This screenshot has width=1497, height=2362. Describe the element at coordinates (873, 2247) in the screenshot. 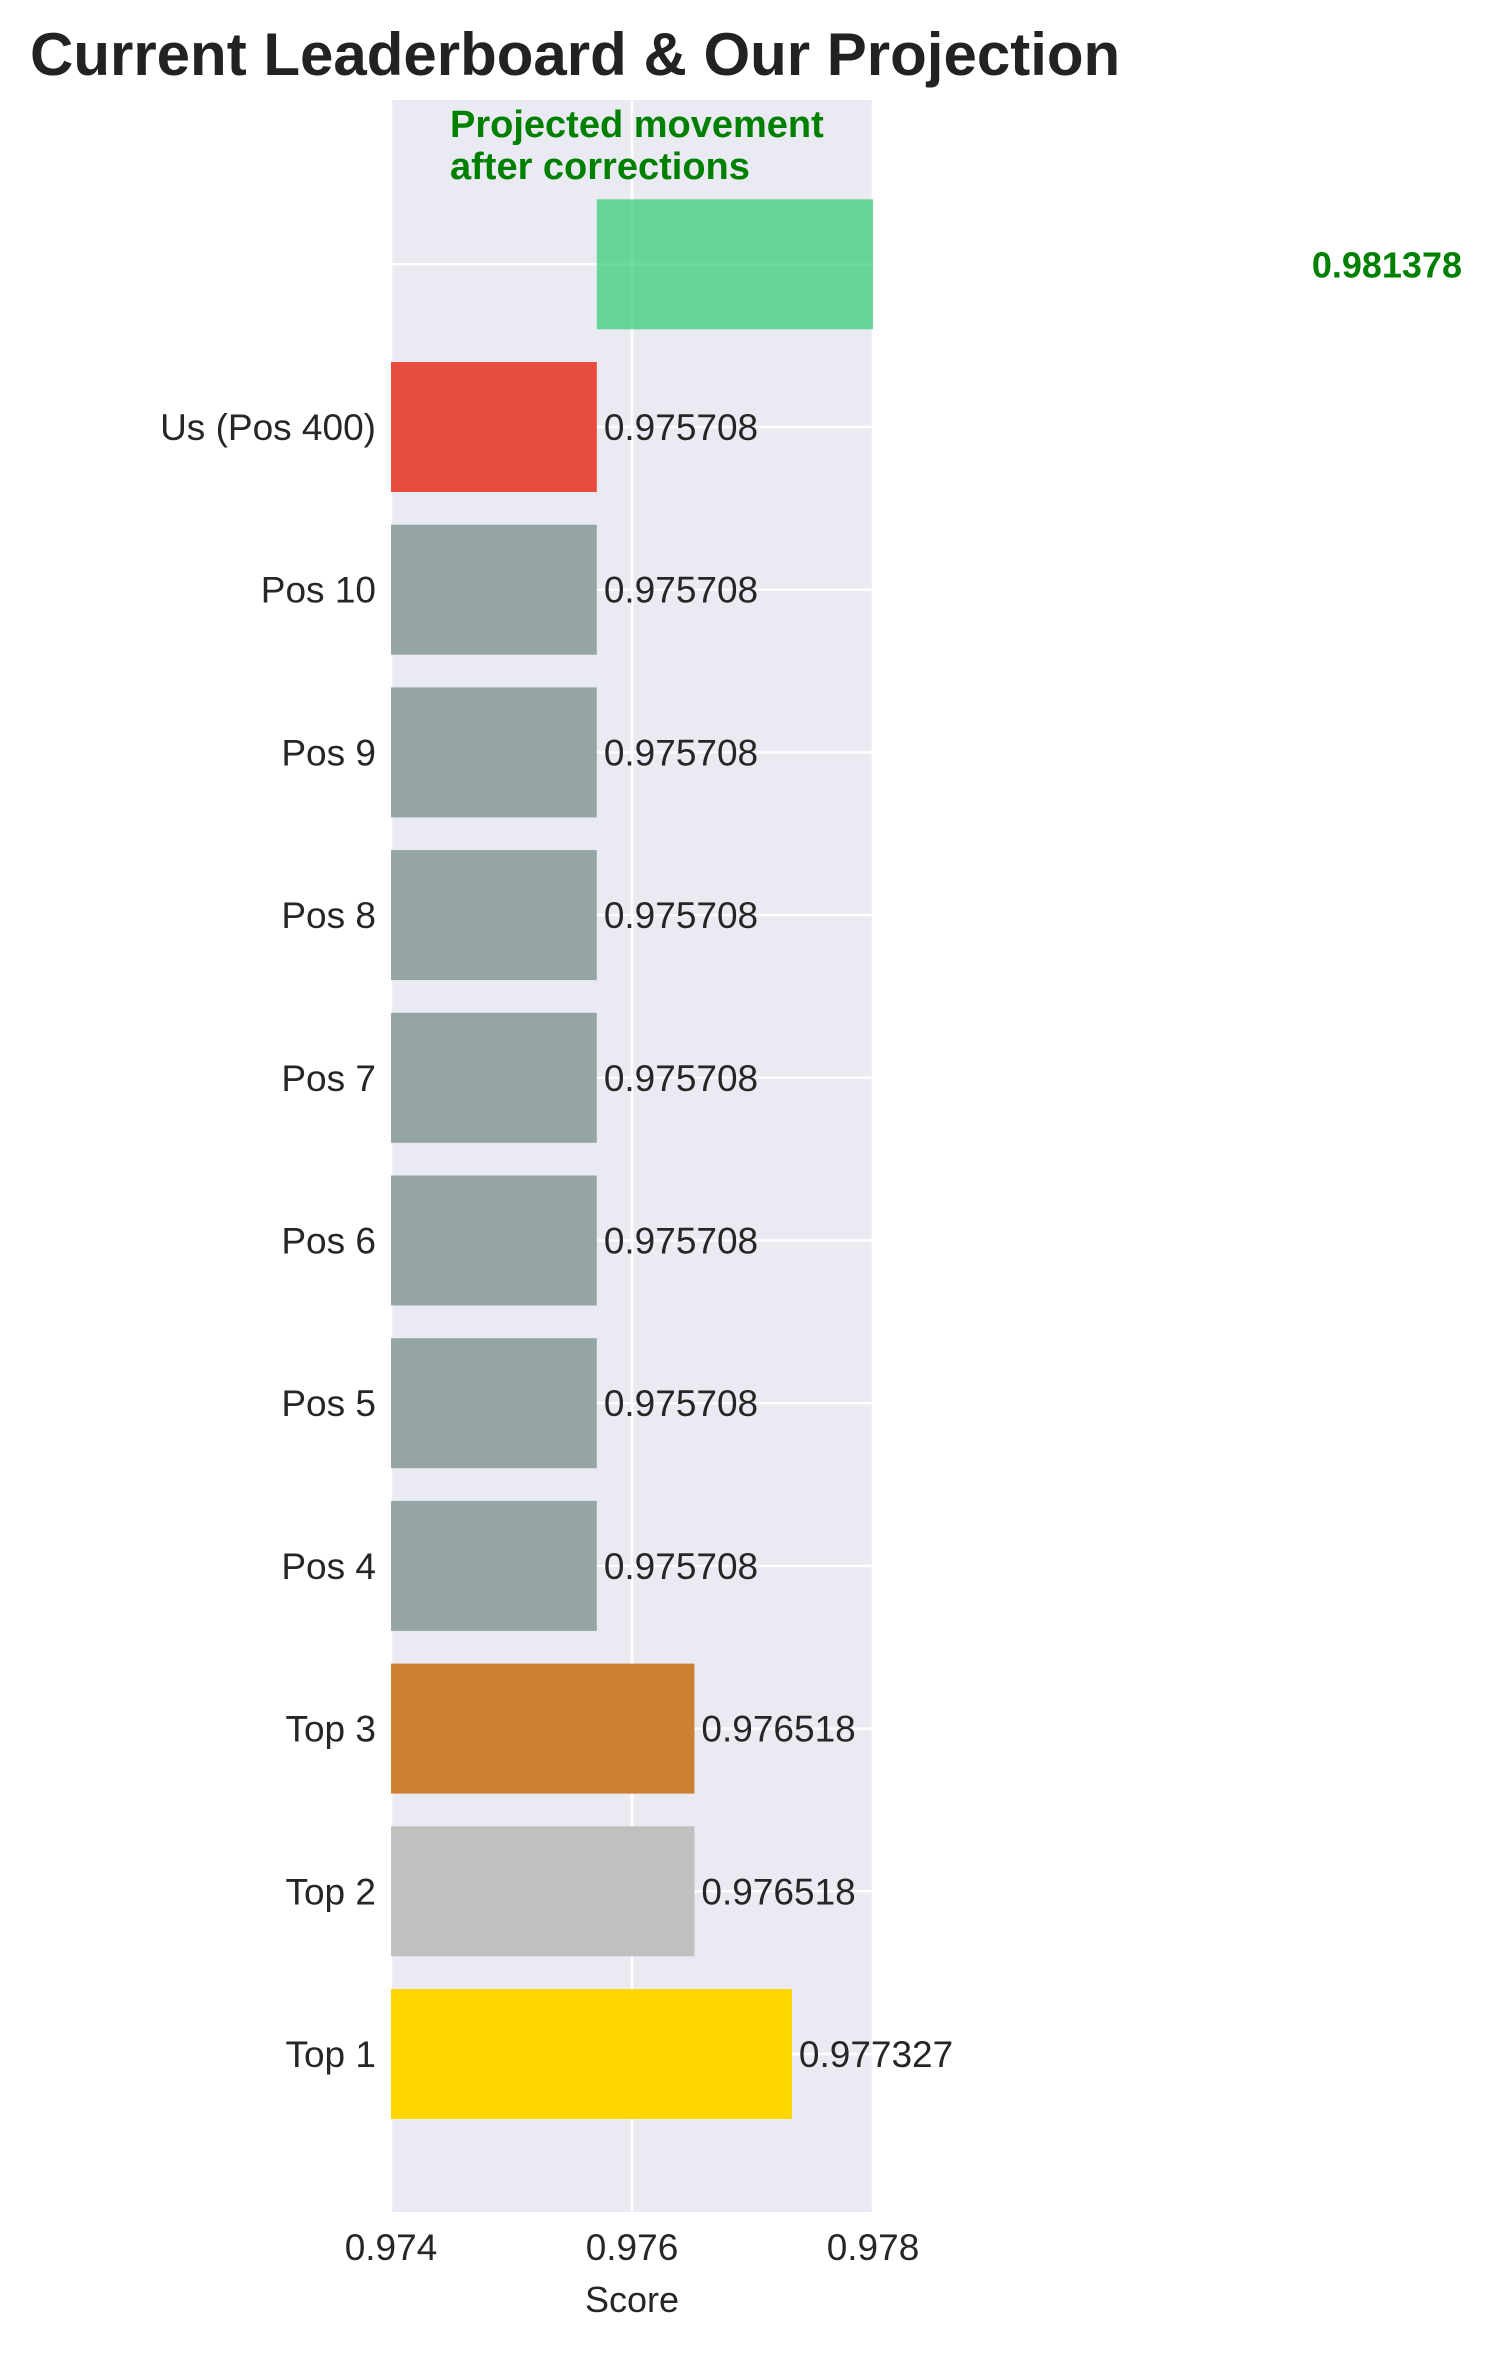

I see `x-tick-label: 0.978` at that location.